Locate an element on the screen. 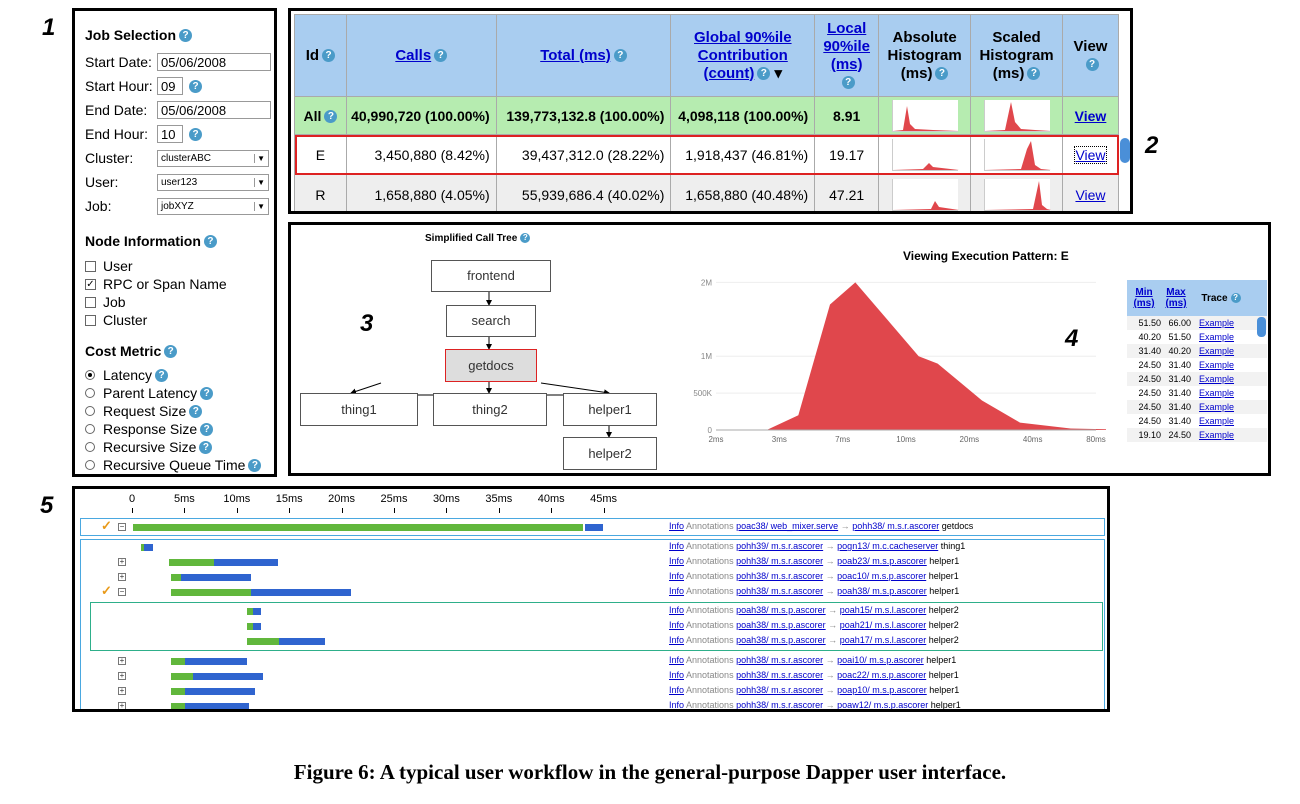 This screenshot has width=1300, height=804. max-header: Max (ms) is located at coordinates (1176, 298).